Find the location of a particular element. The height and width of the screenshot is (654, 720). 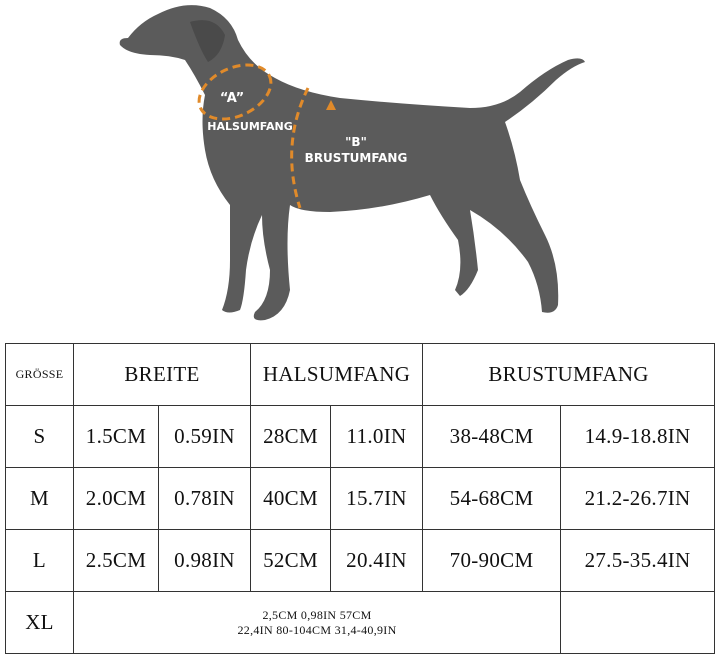

value-cell: 21.2-26.7IN is located at coordinates (638, 498).